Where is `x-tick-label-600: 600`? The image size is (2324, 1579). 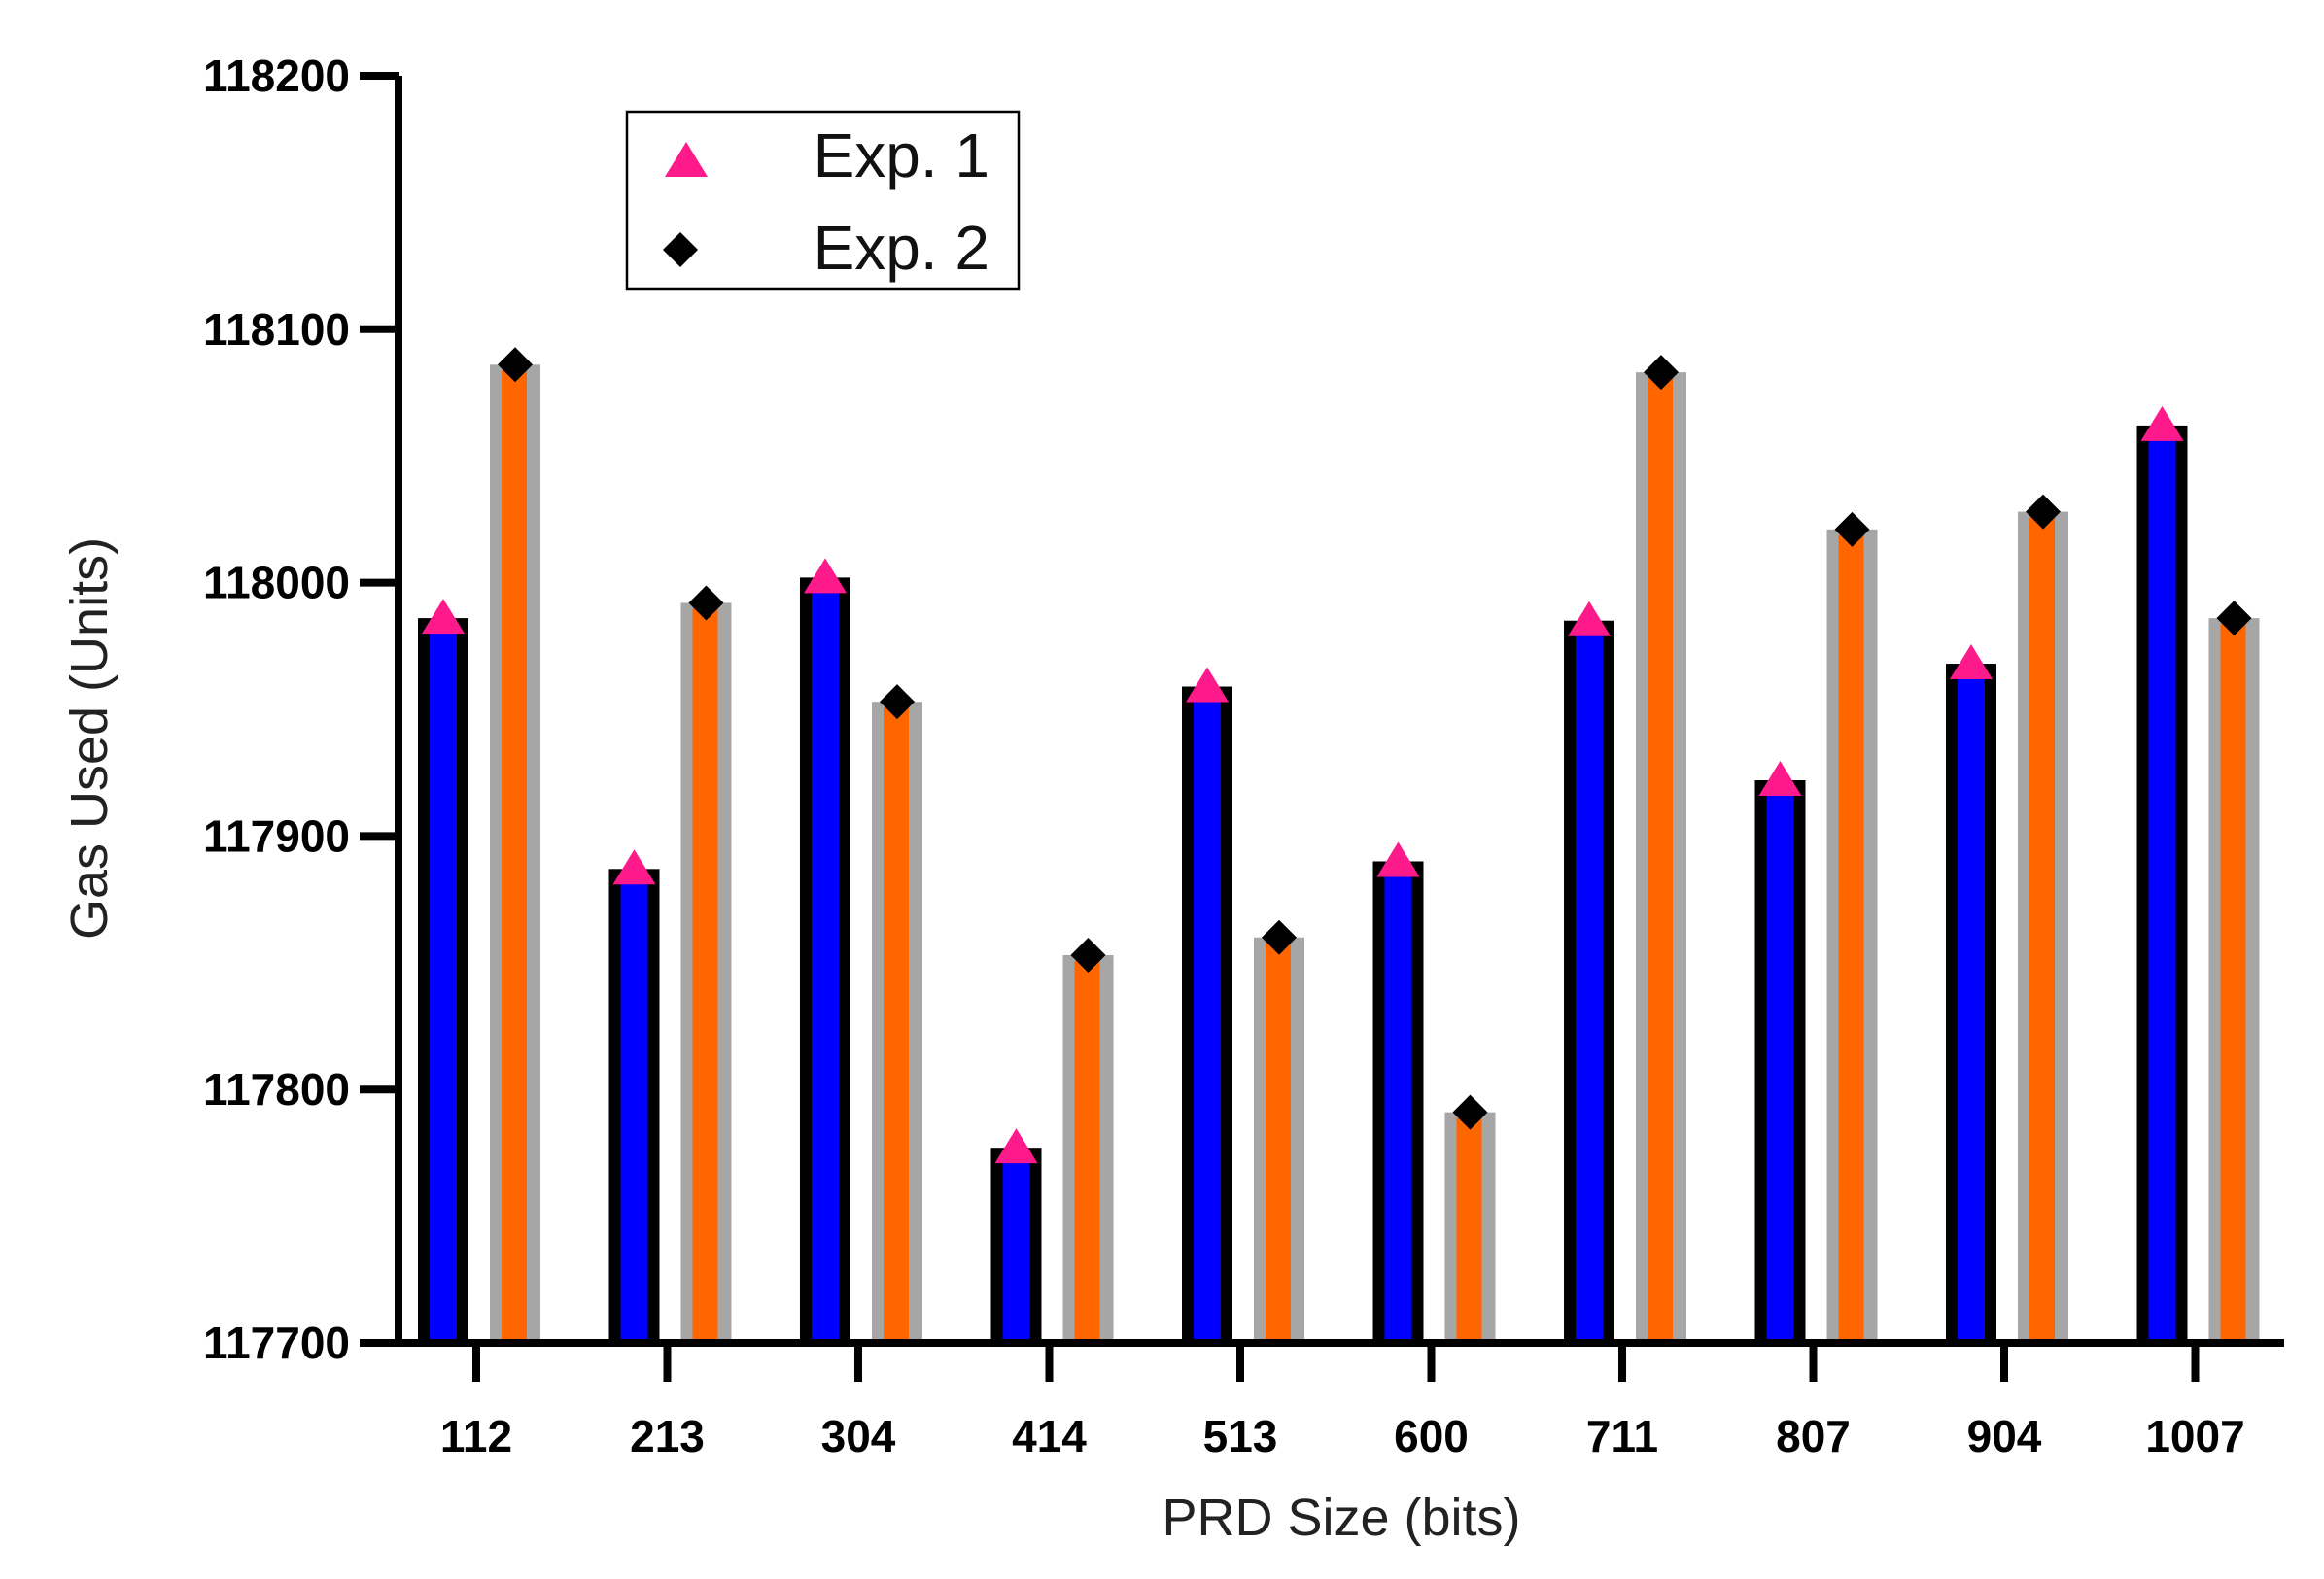 x-tick-label-600: 600 is located at coordinates (1431, 1436).